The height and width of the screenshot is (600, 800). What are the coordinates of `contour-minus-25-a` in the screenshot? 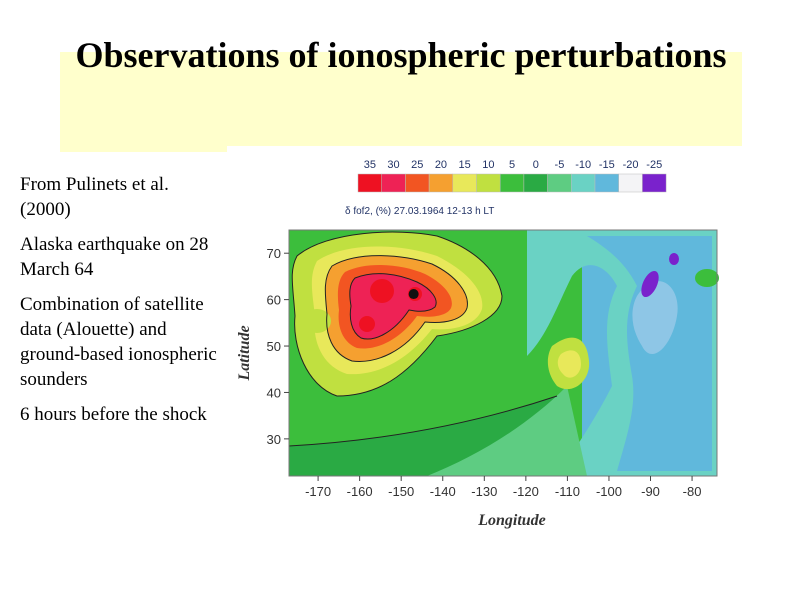 It's located at (650, 284).